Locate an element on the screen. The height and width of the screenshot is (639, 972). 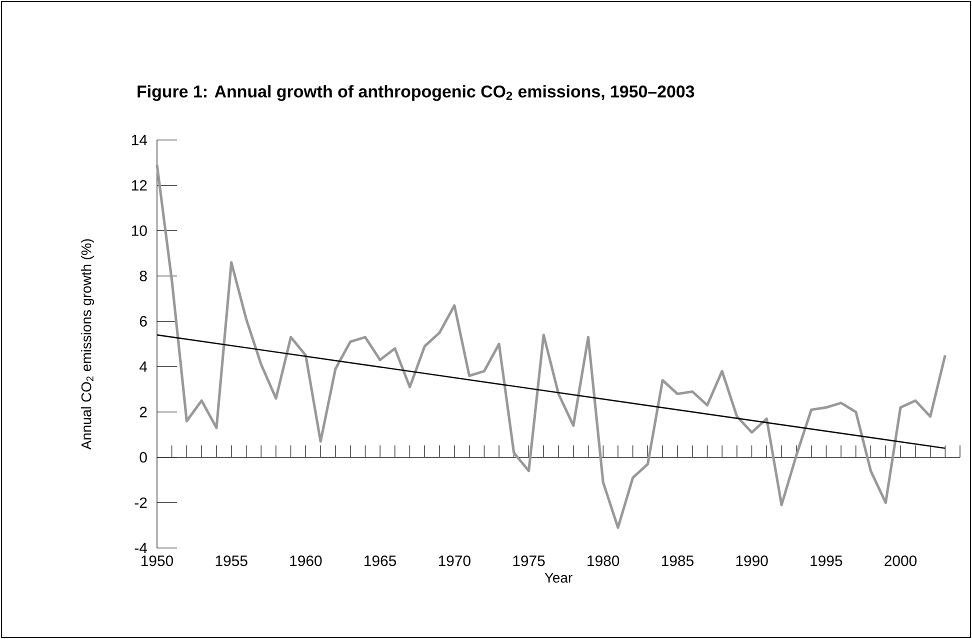
x-tick-label: 1965 is located at coordinates (380, 561).